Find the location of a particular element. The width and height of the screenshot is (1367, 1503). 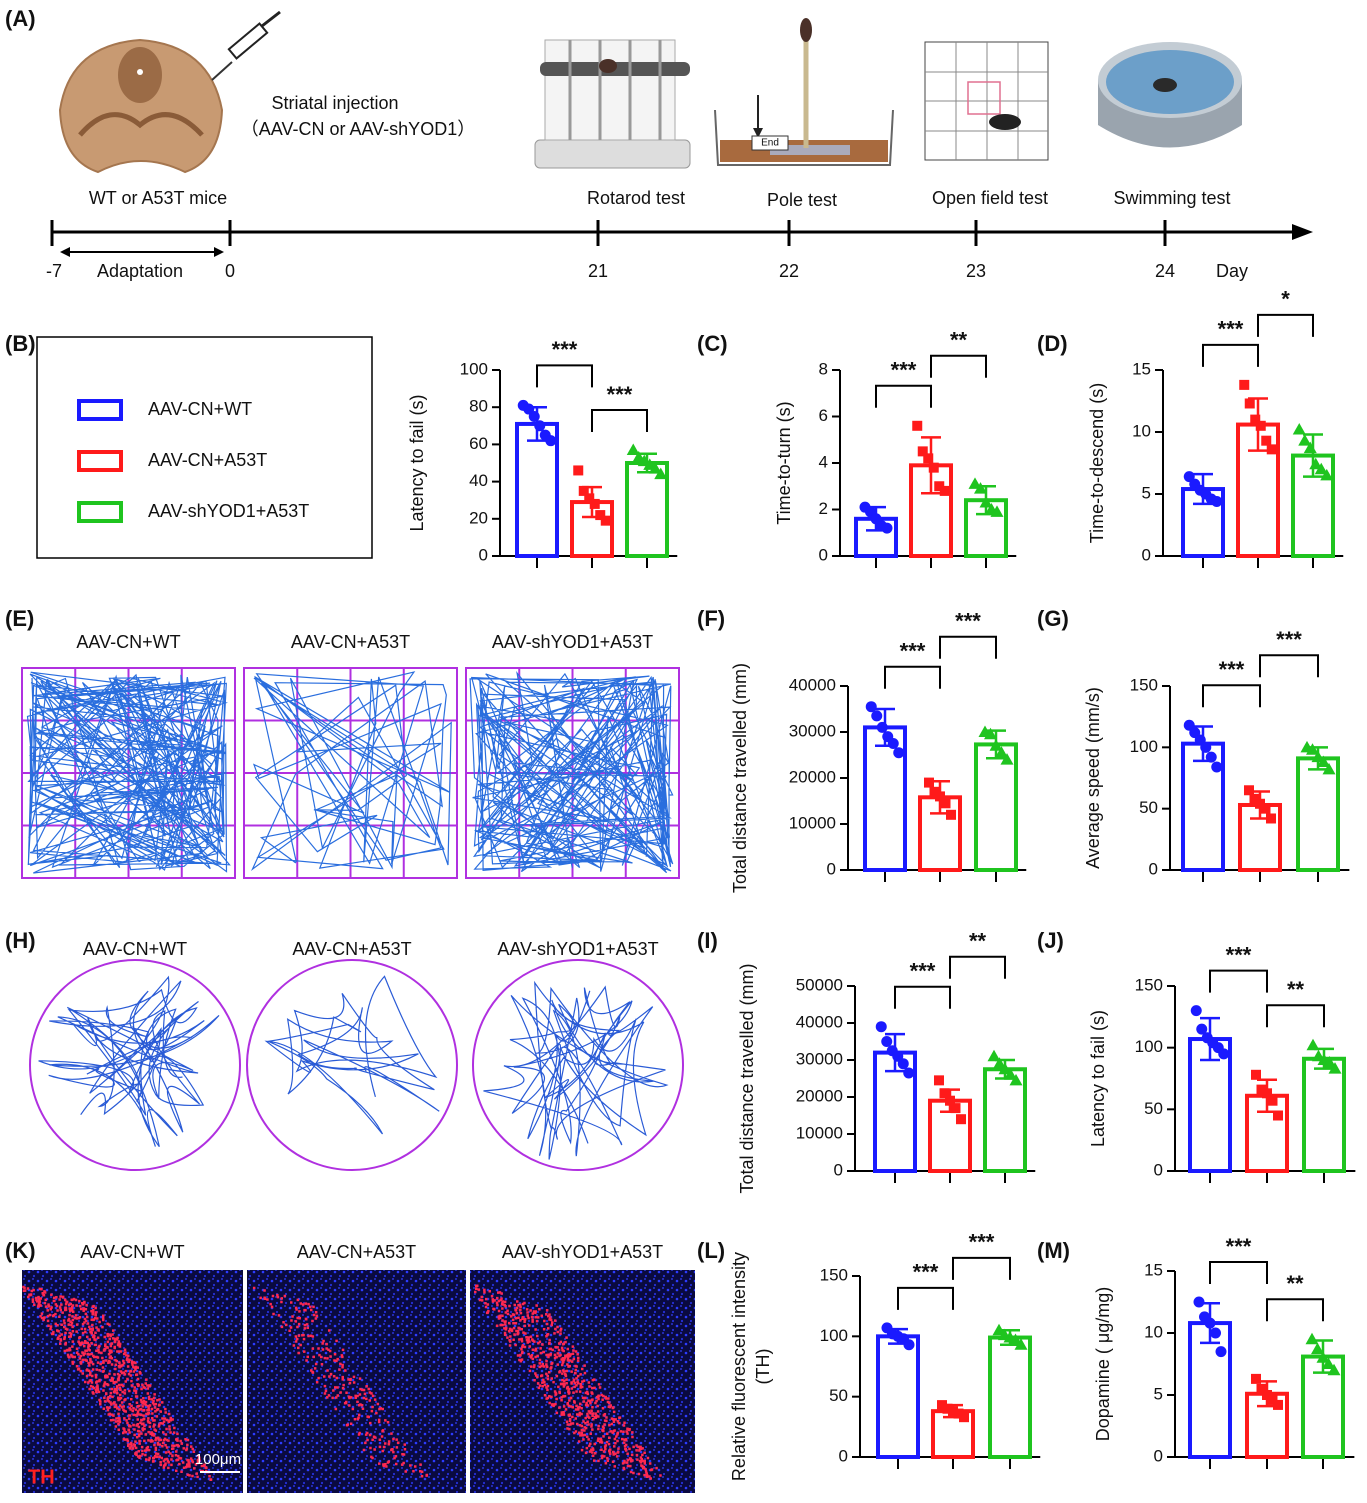

panel-label: (I) is located at coordinates (707, 940).